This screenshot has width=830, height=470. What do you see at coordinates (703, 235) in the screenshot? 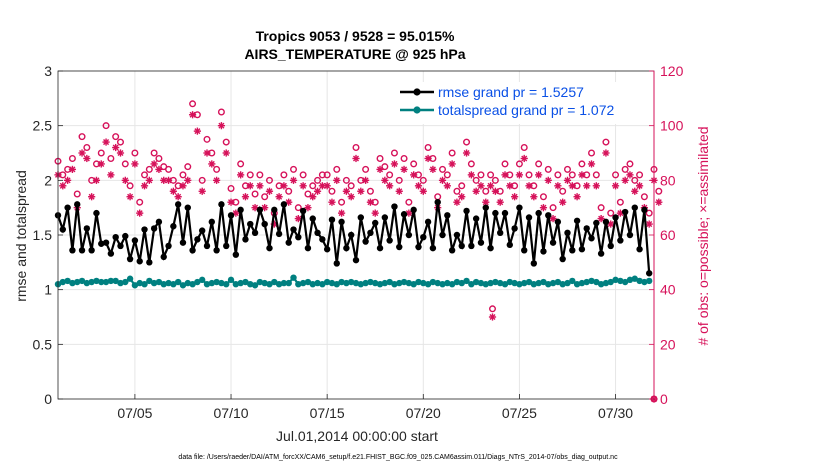
I see `y-axis-label-right: # of obs: o=possible; ×=assimilated` at bounding box center [703, 235].